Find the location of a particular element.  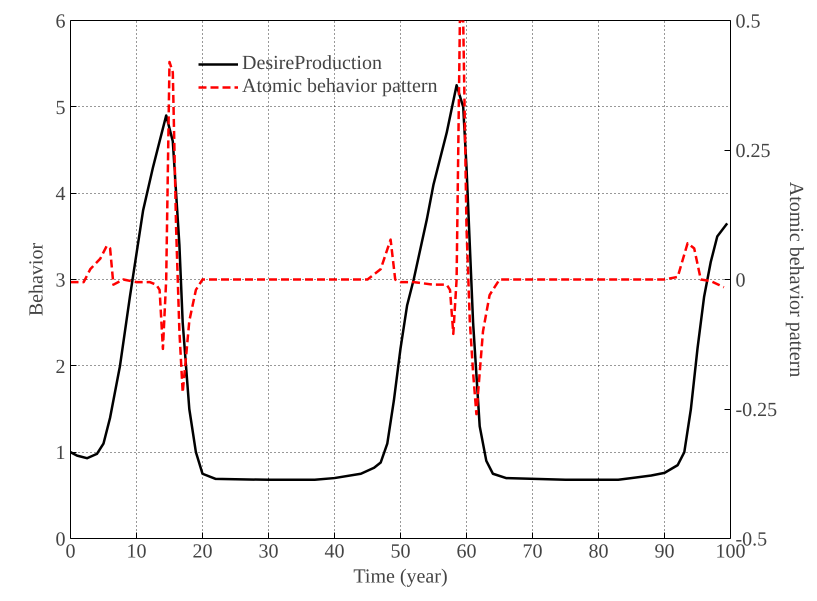

y2-axis-title: Atomic behavior pattern is located at coordinates (796, 280).